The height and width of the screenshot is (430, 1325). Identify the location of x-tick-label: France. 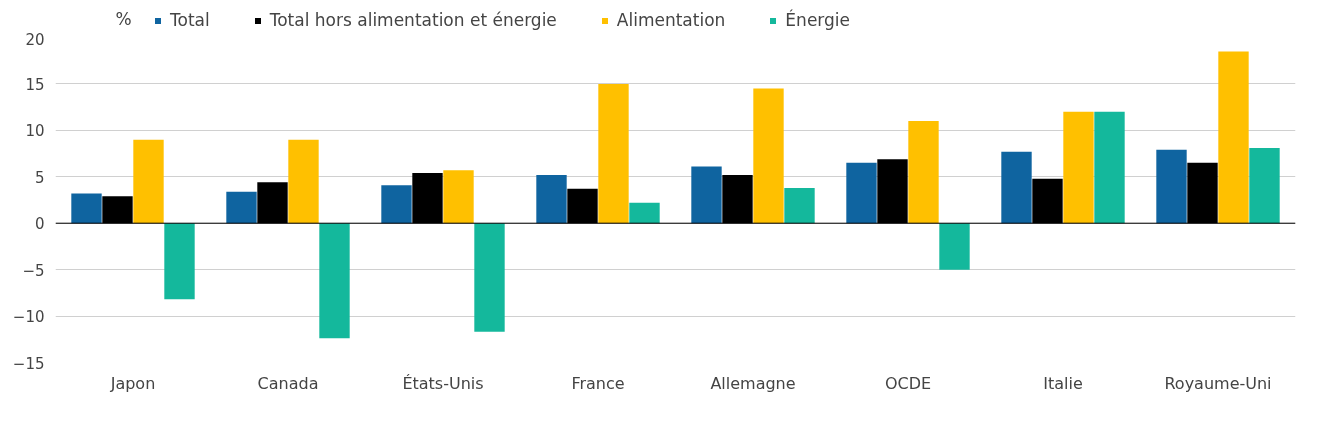
(598, 383).